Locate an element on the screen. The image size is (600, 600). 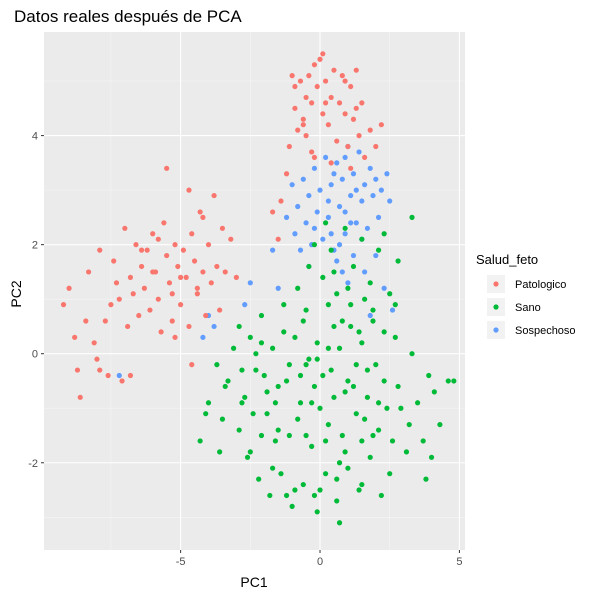
legend-title: Salud_feto is located at coordinates (507, 259).